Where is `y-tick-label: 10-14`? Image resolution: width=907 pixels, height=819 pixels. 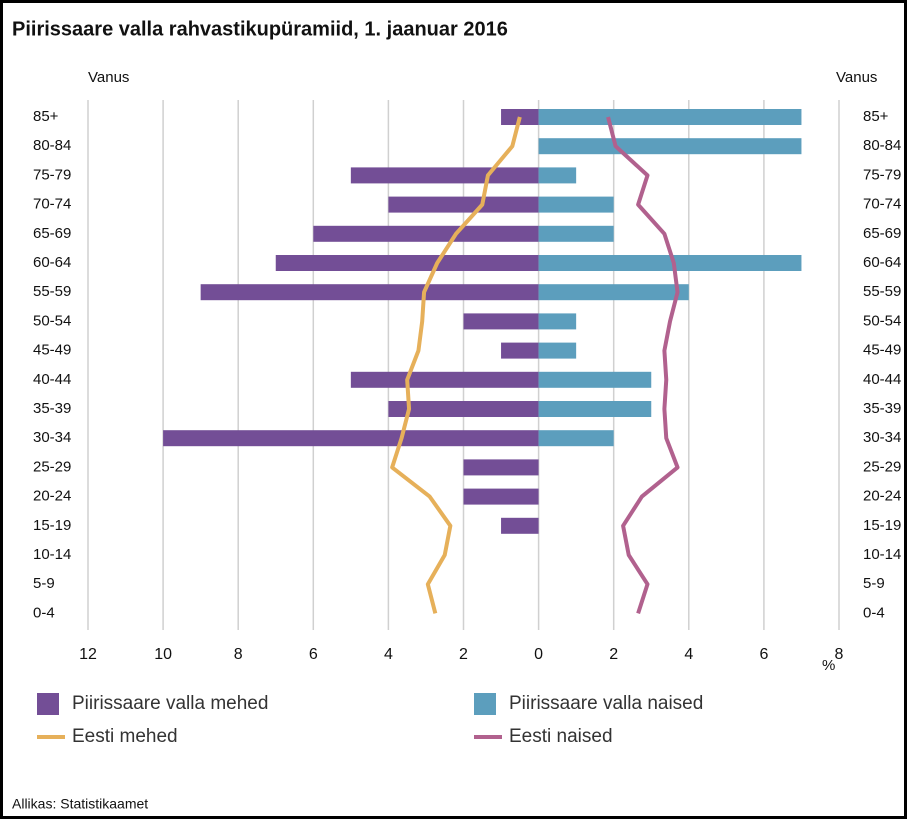 y-tick-label: 10-14 is located at coordinates (52, 554).